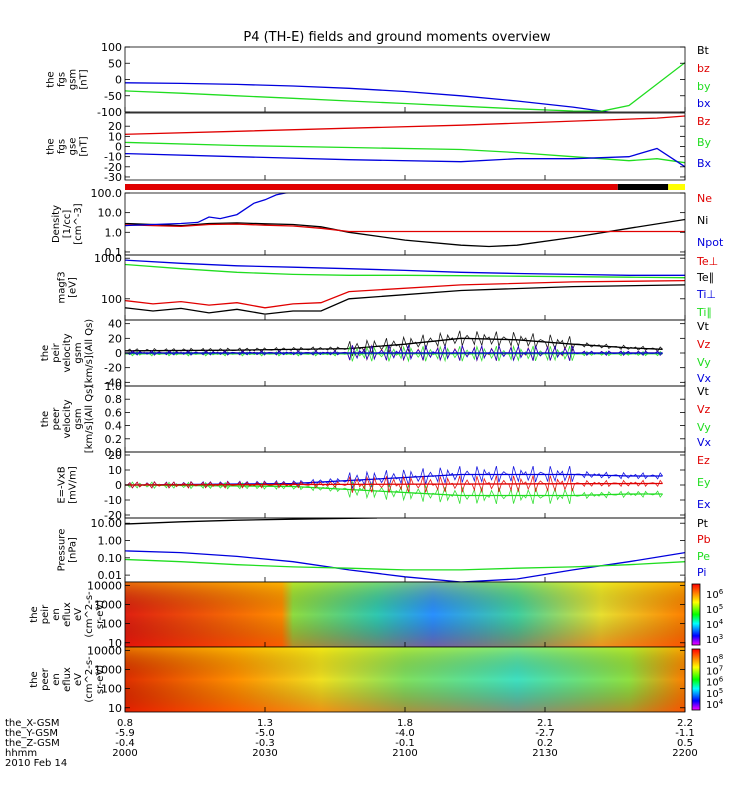 This screenshot has width=750, height=800. I want to click on legend-Vy: Vy, so click(704, 362).